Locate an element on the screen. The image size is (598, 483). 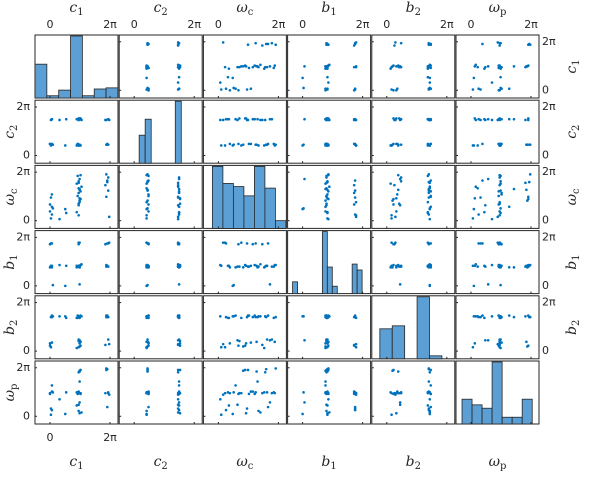
variable-subscript: c is located at coordinates (14, 191).